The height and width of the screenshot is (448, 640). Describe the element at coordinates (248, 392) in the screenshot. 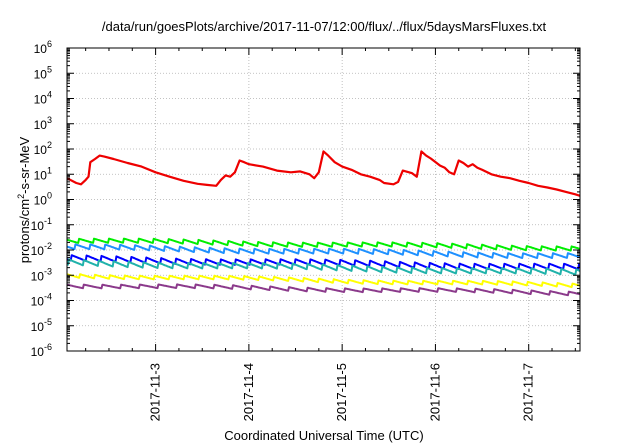

I see `x-tick-label: 2017-11-4` at that location.